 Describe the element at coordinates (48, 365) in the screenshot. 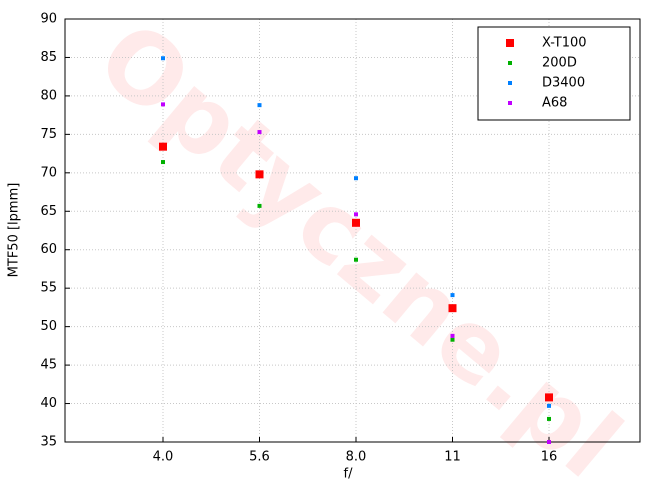

I see `y-tick-label: 45` at that location.